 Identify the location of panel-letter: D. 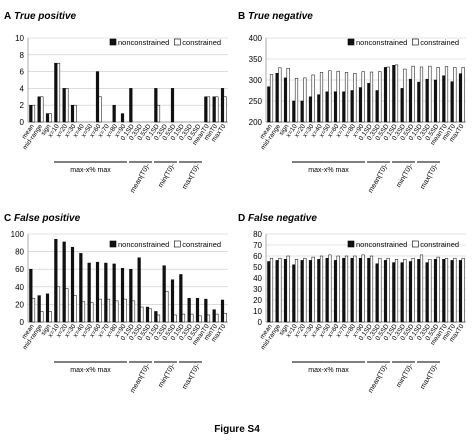
(241, 218).